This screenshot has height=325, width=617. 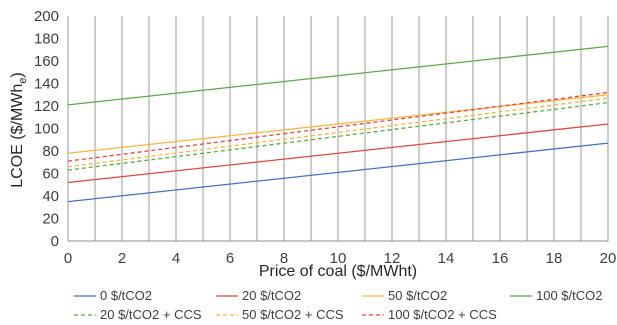 I want to click on y-axis-title-main: LCOE ($/MWh, so click(x=17, y=136).